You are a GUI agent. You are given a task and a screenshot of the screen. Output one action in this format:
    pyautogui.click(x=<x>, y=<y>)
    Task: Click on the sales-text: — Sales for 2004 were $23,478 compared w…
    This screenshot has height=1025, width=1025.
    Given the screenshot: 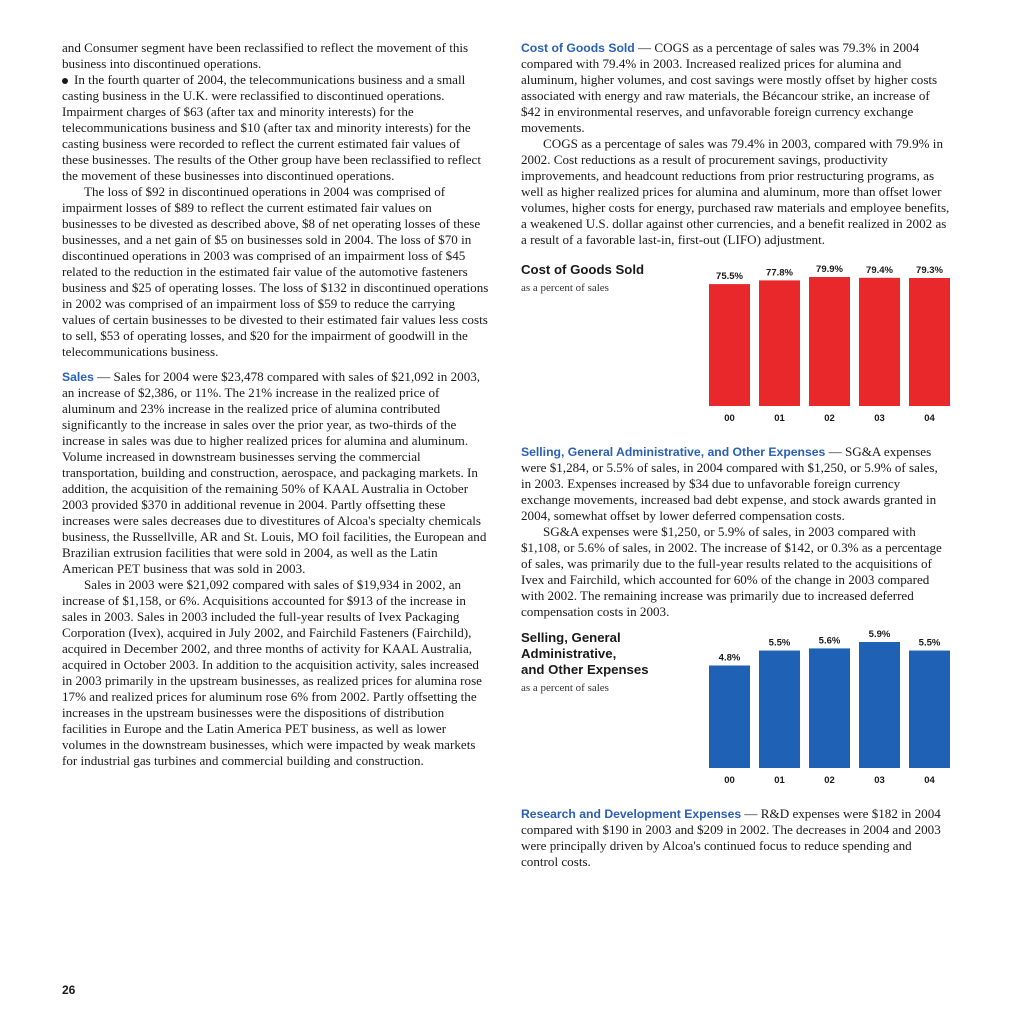 What is the action you would take?
    pyautogui.click(x=274, y=472)
    